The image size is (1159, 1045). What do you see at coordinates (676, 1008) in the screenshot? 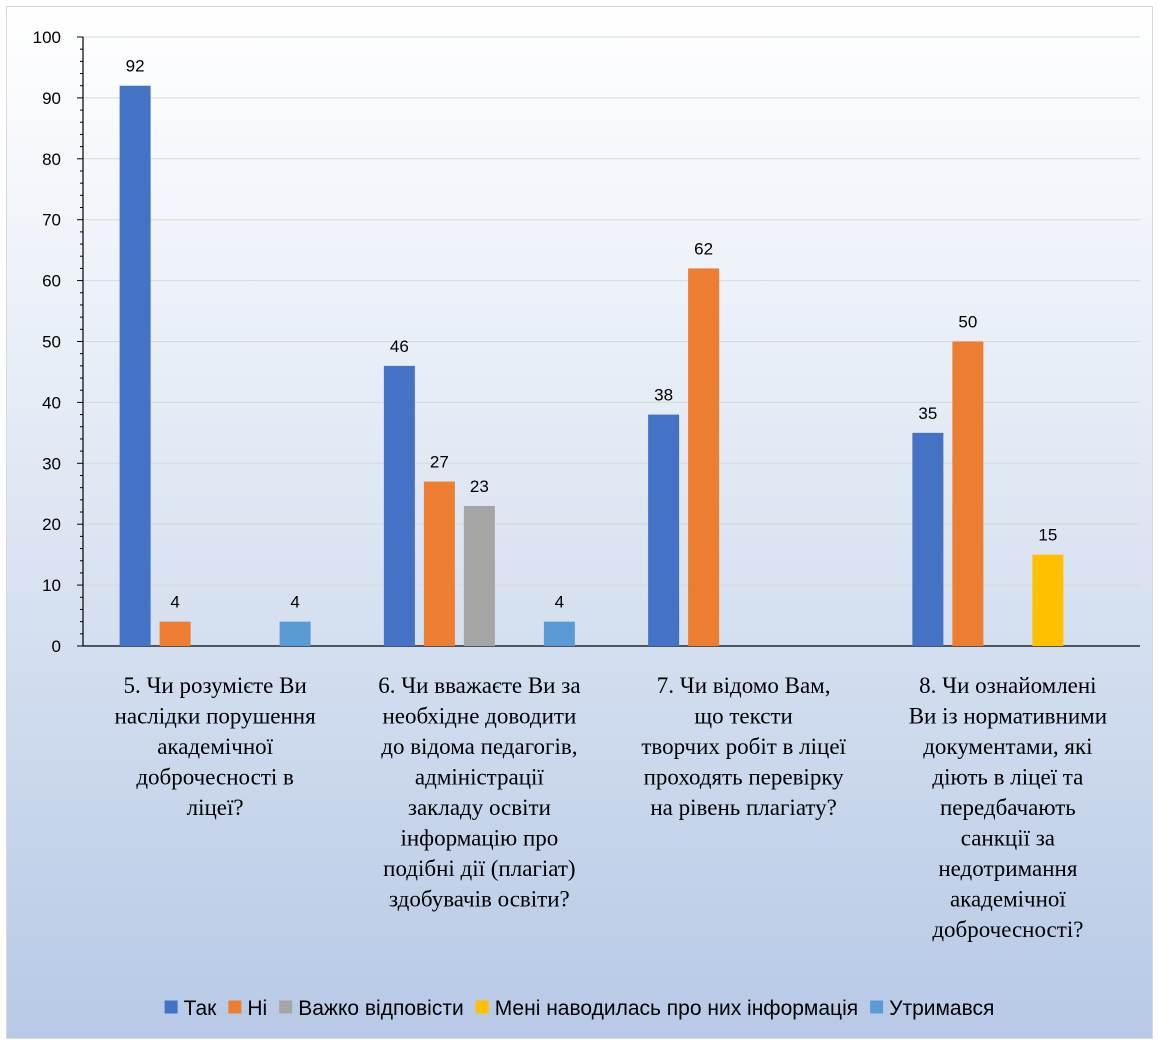
I see `legend-label: Мені наводилась про них інформація` at bounding box center [676, 1008].